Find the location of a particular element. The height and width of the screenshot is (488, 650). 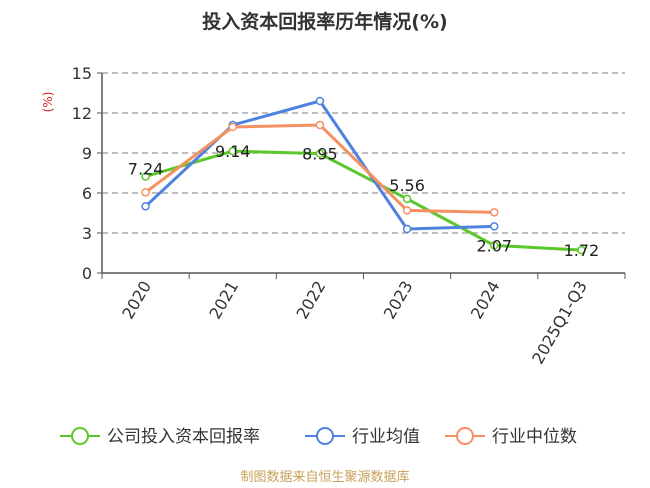

legend-item: 行业中位数 is located at coordinates (511, 437).